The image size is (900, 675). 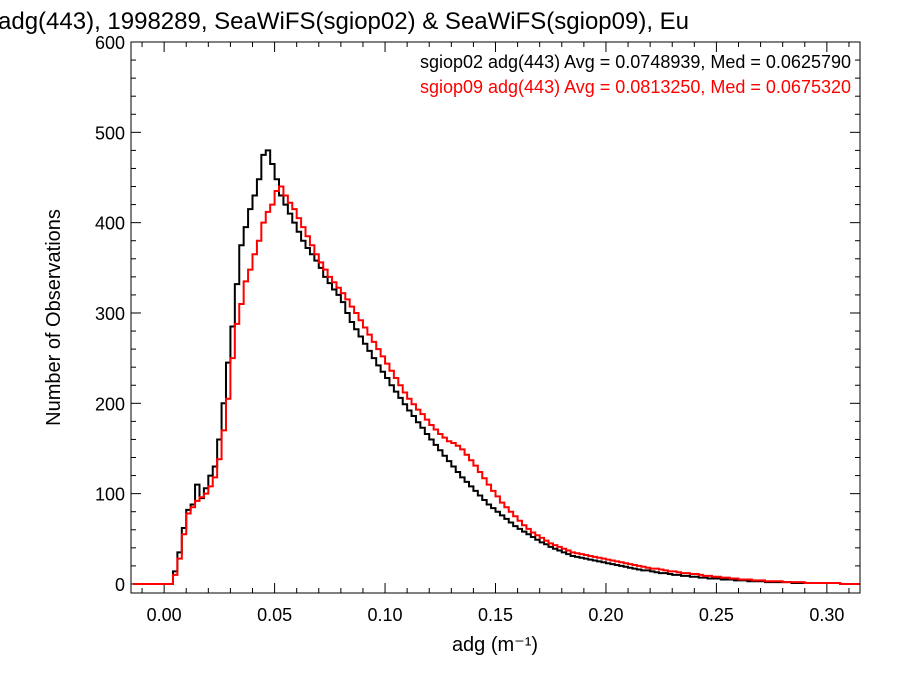 What do you see at coordinates (164, 615) in the screenshot?
I see `x-tick-label: 0.00` at bounding box center [164, 615].